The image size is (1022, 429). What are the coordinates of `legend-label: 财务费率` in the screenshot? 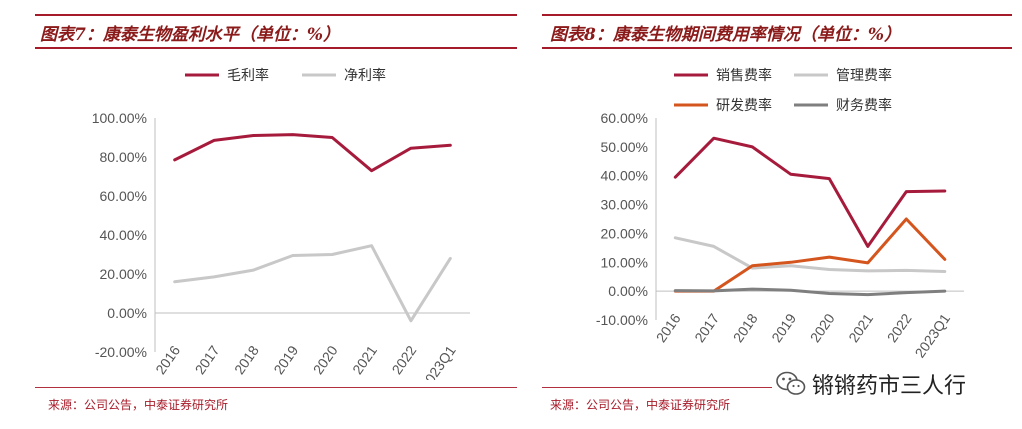 It's located at (864, 105).